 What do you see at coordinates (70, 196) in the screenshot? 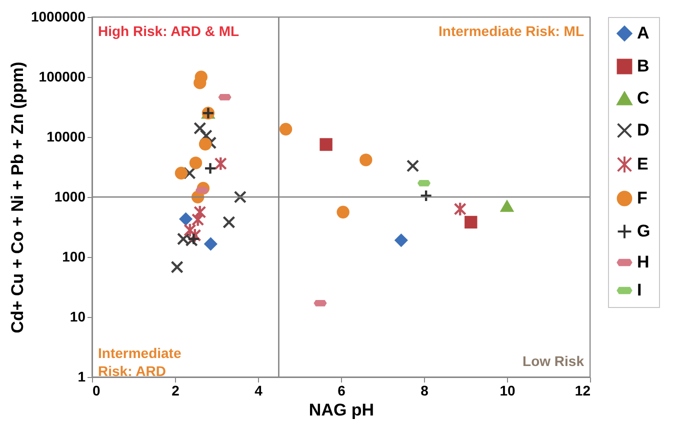
I see `y-tick-label: 1000` at bounding box center [70, 196].